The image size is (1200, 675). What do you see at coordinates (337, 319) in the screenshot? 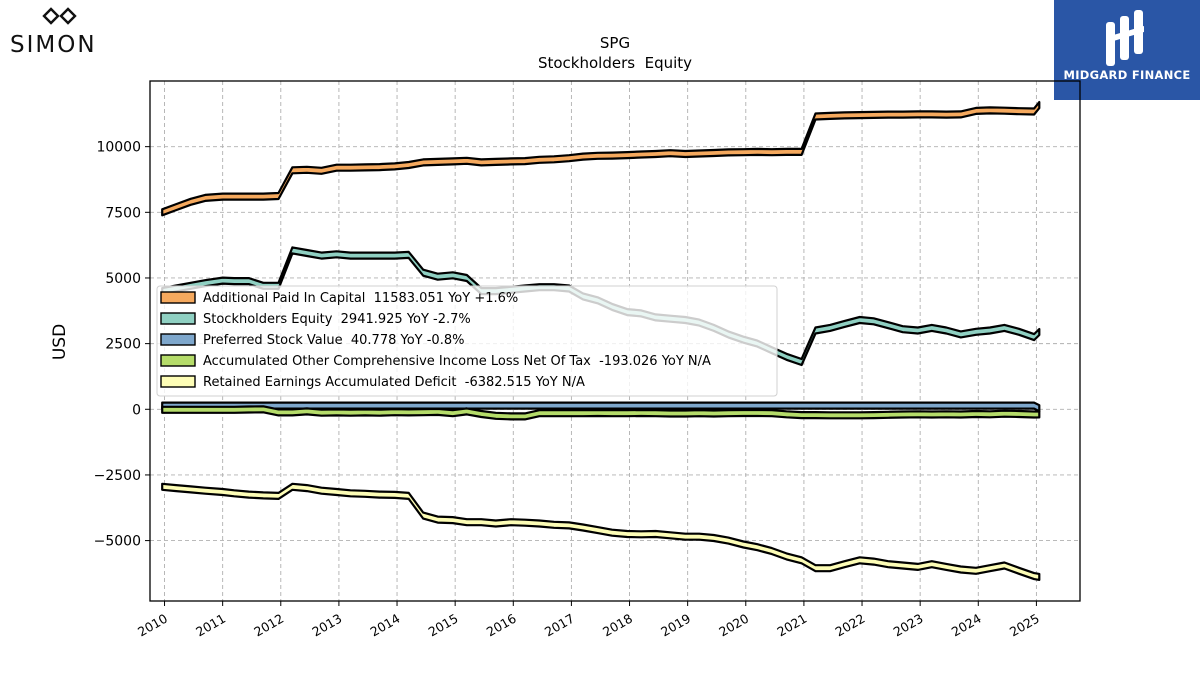
I see `legend-label-1: Stockholders Equity 2941.925 YoY -2.7%` at bounding box center [337, 319].